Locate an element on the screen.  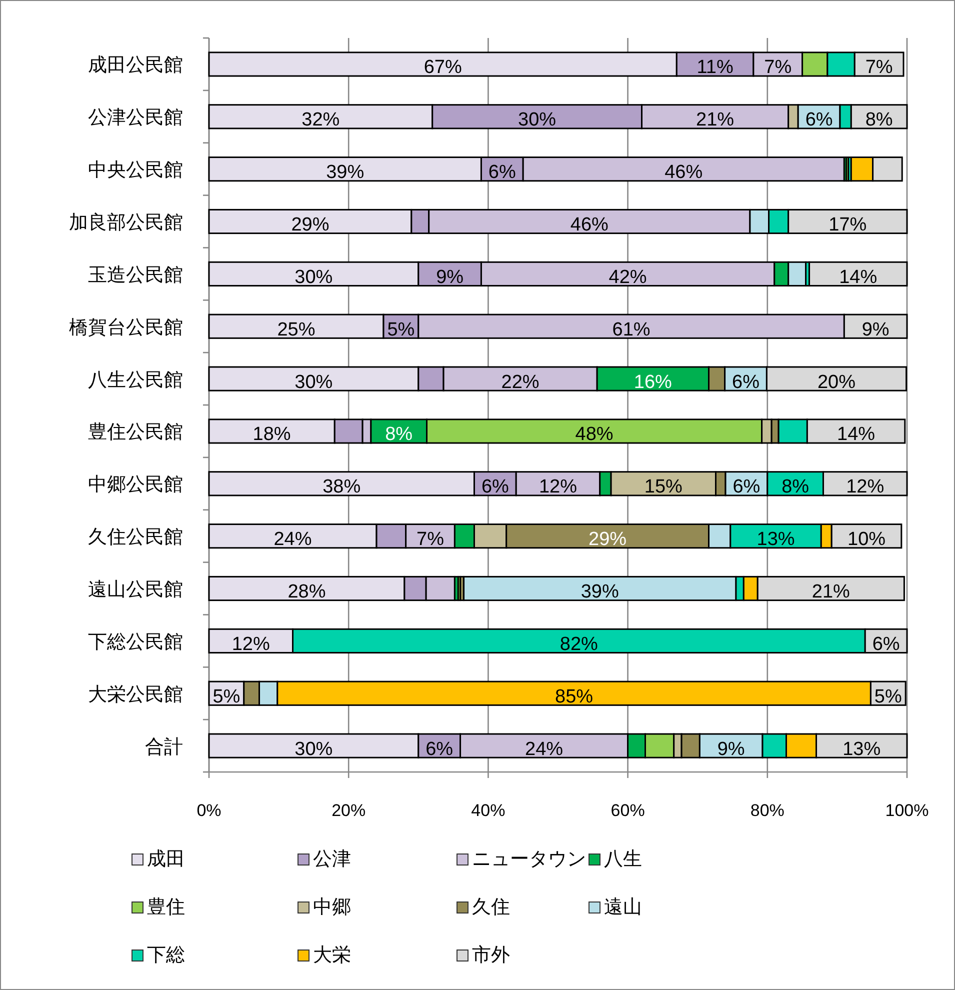
y-tick-label: 下総公民館 is located at coordinates (135, 642).